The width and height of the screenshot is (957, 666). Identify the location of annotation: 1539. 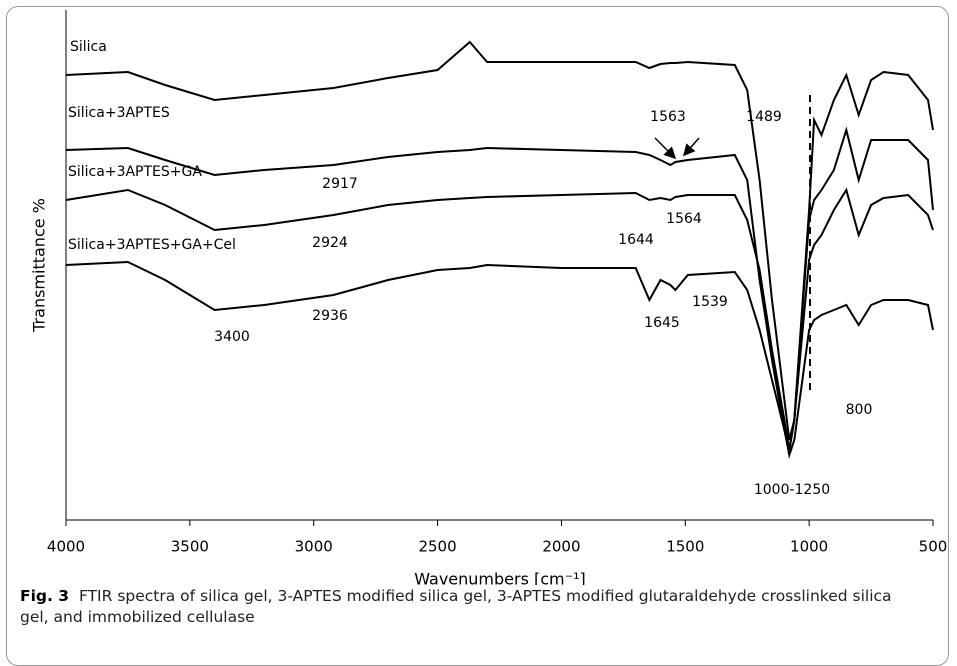
(710, 302).